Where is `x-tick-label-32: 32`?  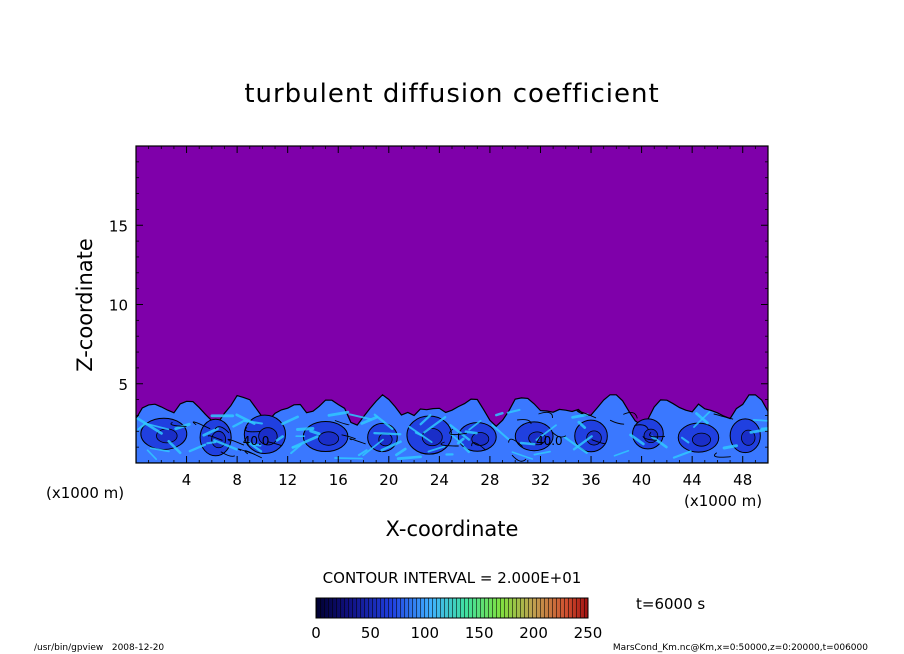 x-tick-label-32: 32 is located at coordinates (540, 480).